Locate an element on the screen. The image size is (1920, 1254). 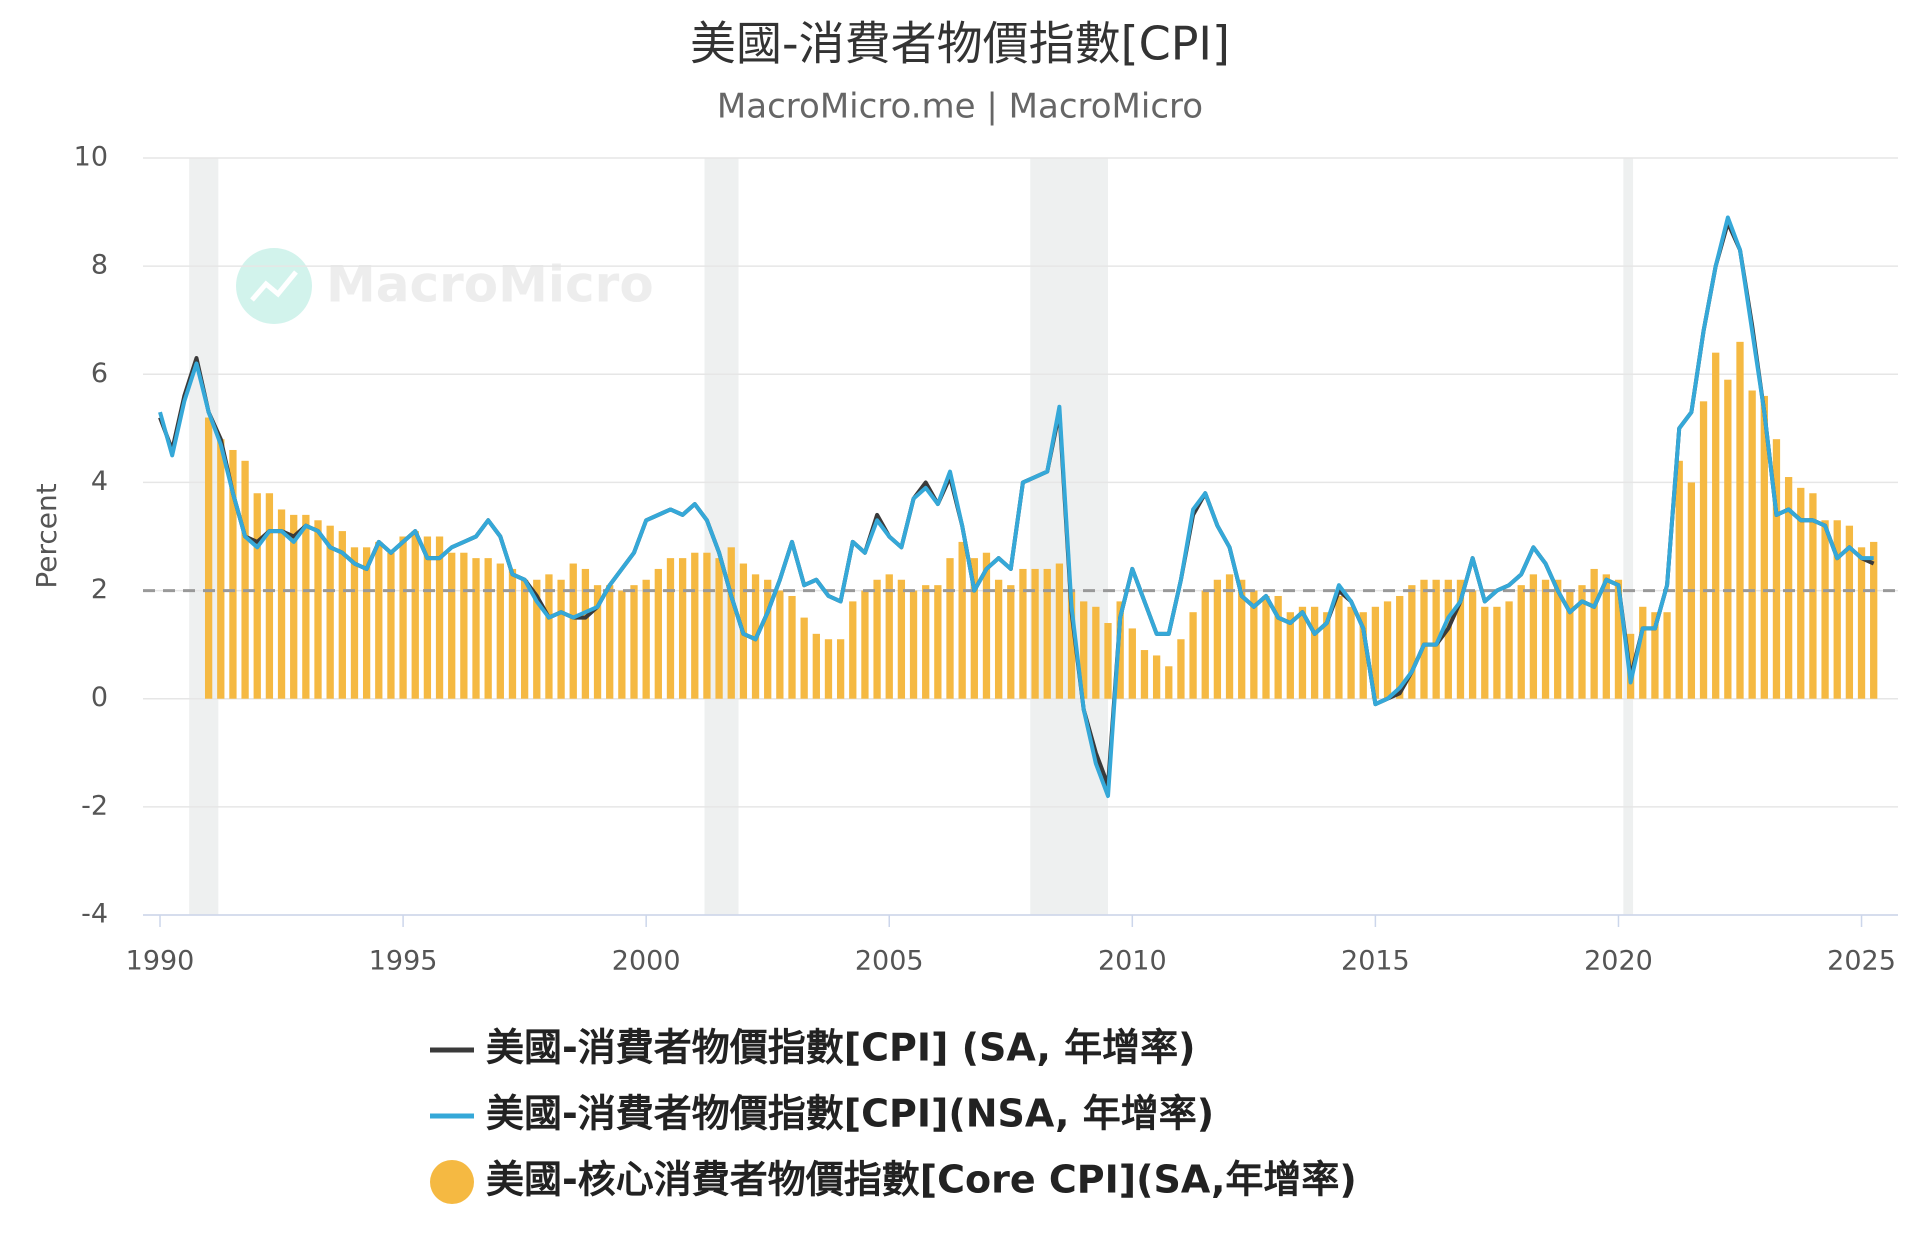
x-tick-label: 2000 is located at coordinates (646, 961).